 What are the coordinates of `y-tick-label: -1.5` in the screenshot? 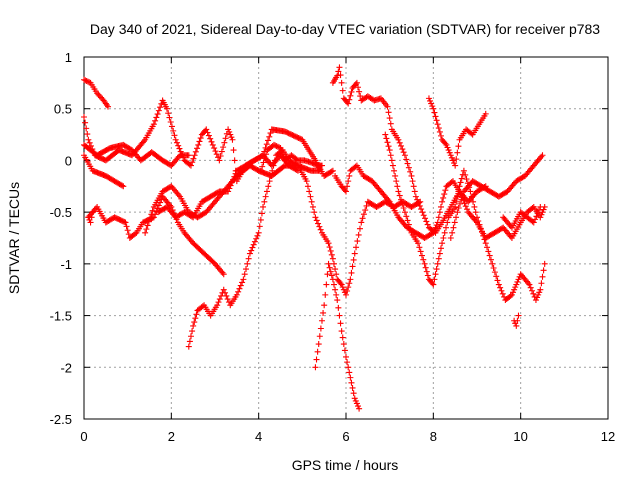 It's located at (61, 316).